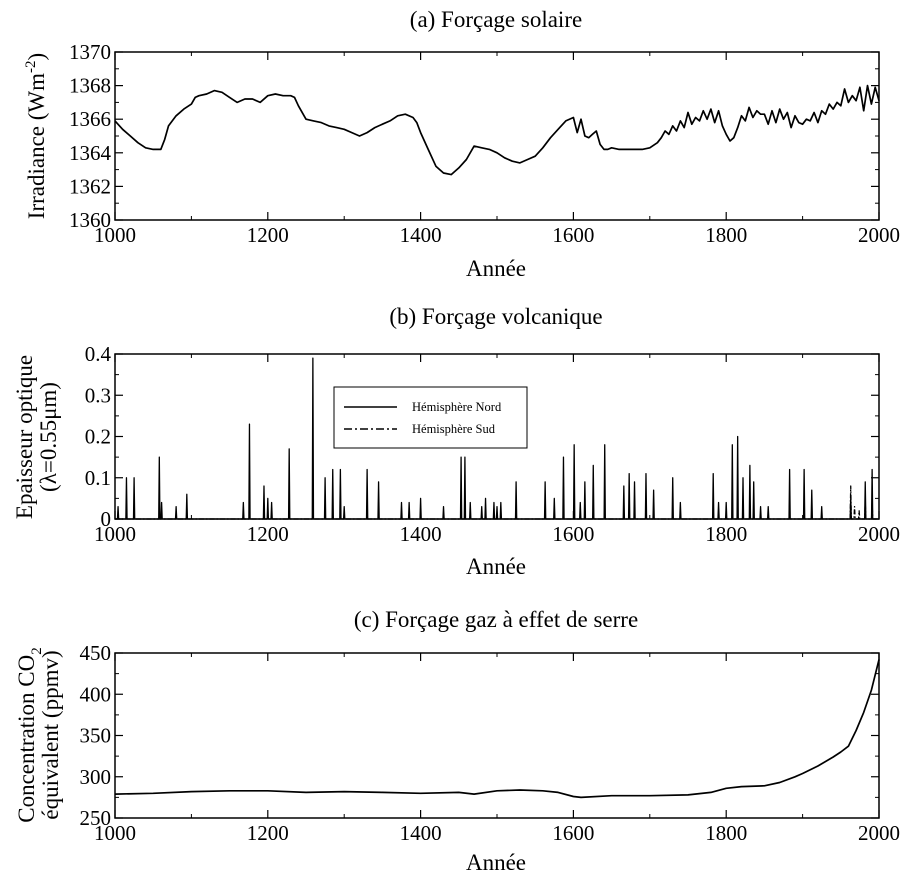 The image size is (908, 883). Describe the element at coordinates (90, 52) in the screenshot. I see `y-tick-label: 1370` at that location.